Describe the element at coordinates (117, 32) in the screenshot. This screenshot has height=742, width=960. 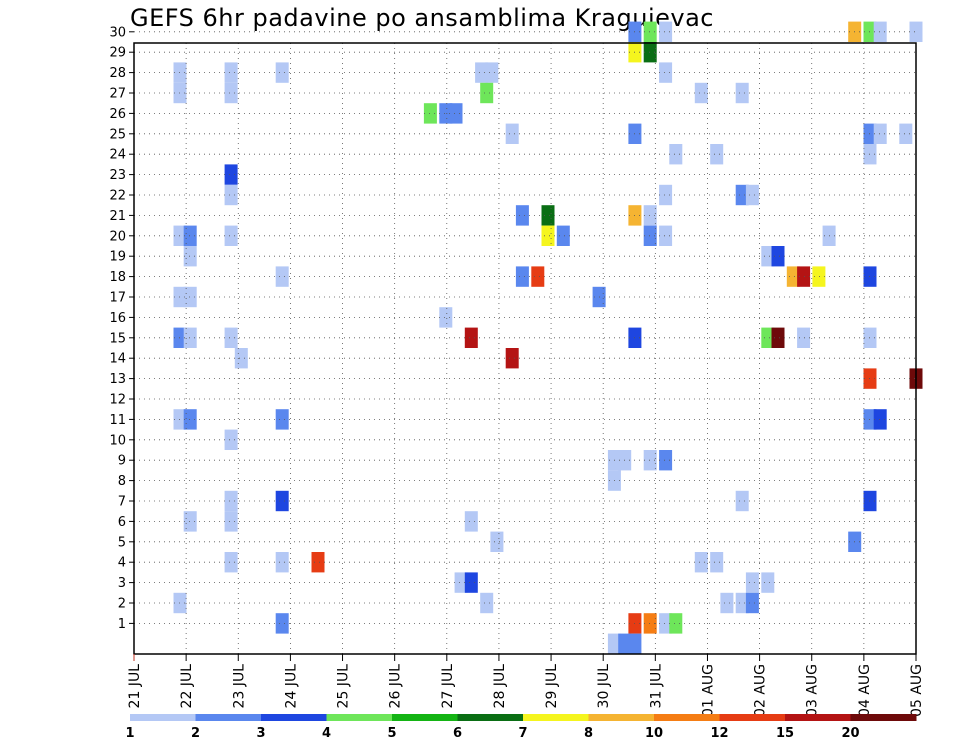
I see `y-tick-label: 30` at that location.